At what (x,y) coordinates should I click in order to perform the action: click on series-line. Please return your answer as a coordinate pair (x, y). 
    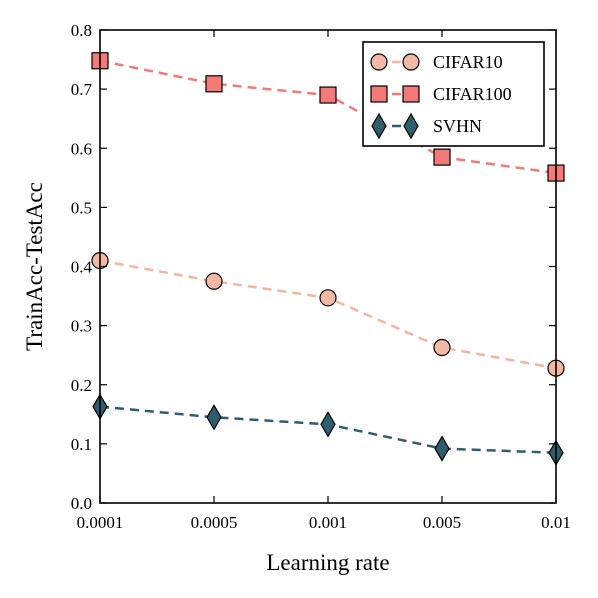
    Looking at the image, I should click on (328, 314).